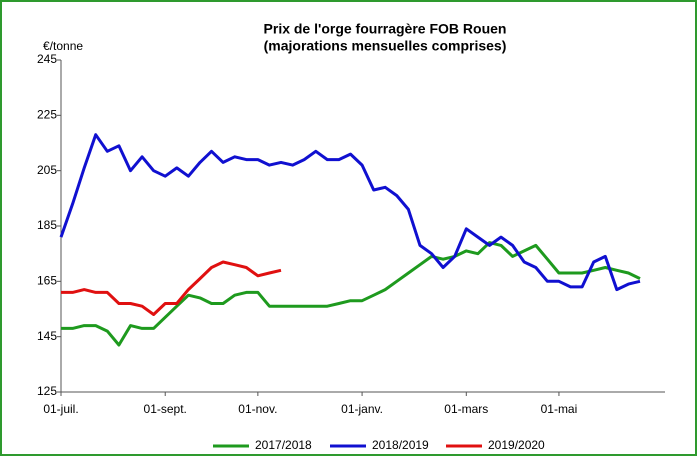 This screenshot has width=697, height=461. What do you see at coordinates (283, 445) in the screenshot?
I see `legend-label: 2017/2018` at bounding box center [283, 445].